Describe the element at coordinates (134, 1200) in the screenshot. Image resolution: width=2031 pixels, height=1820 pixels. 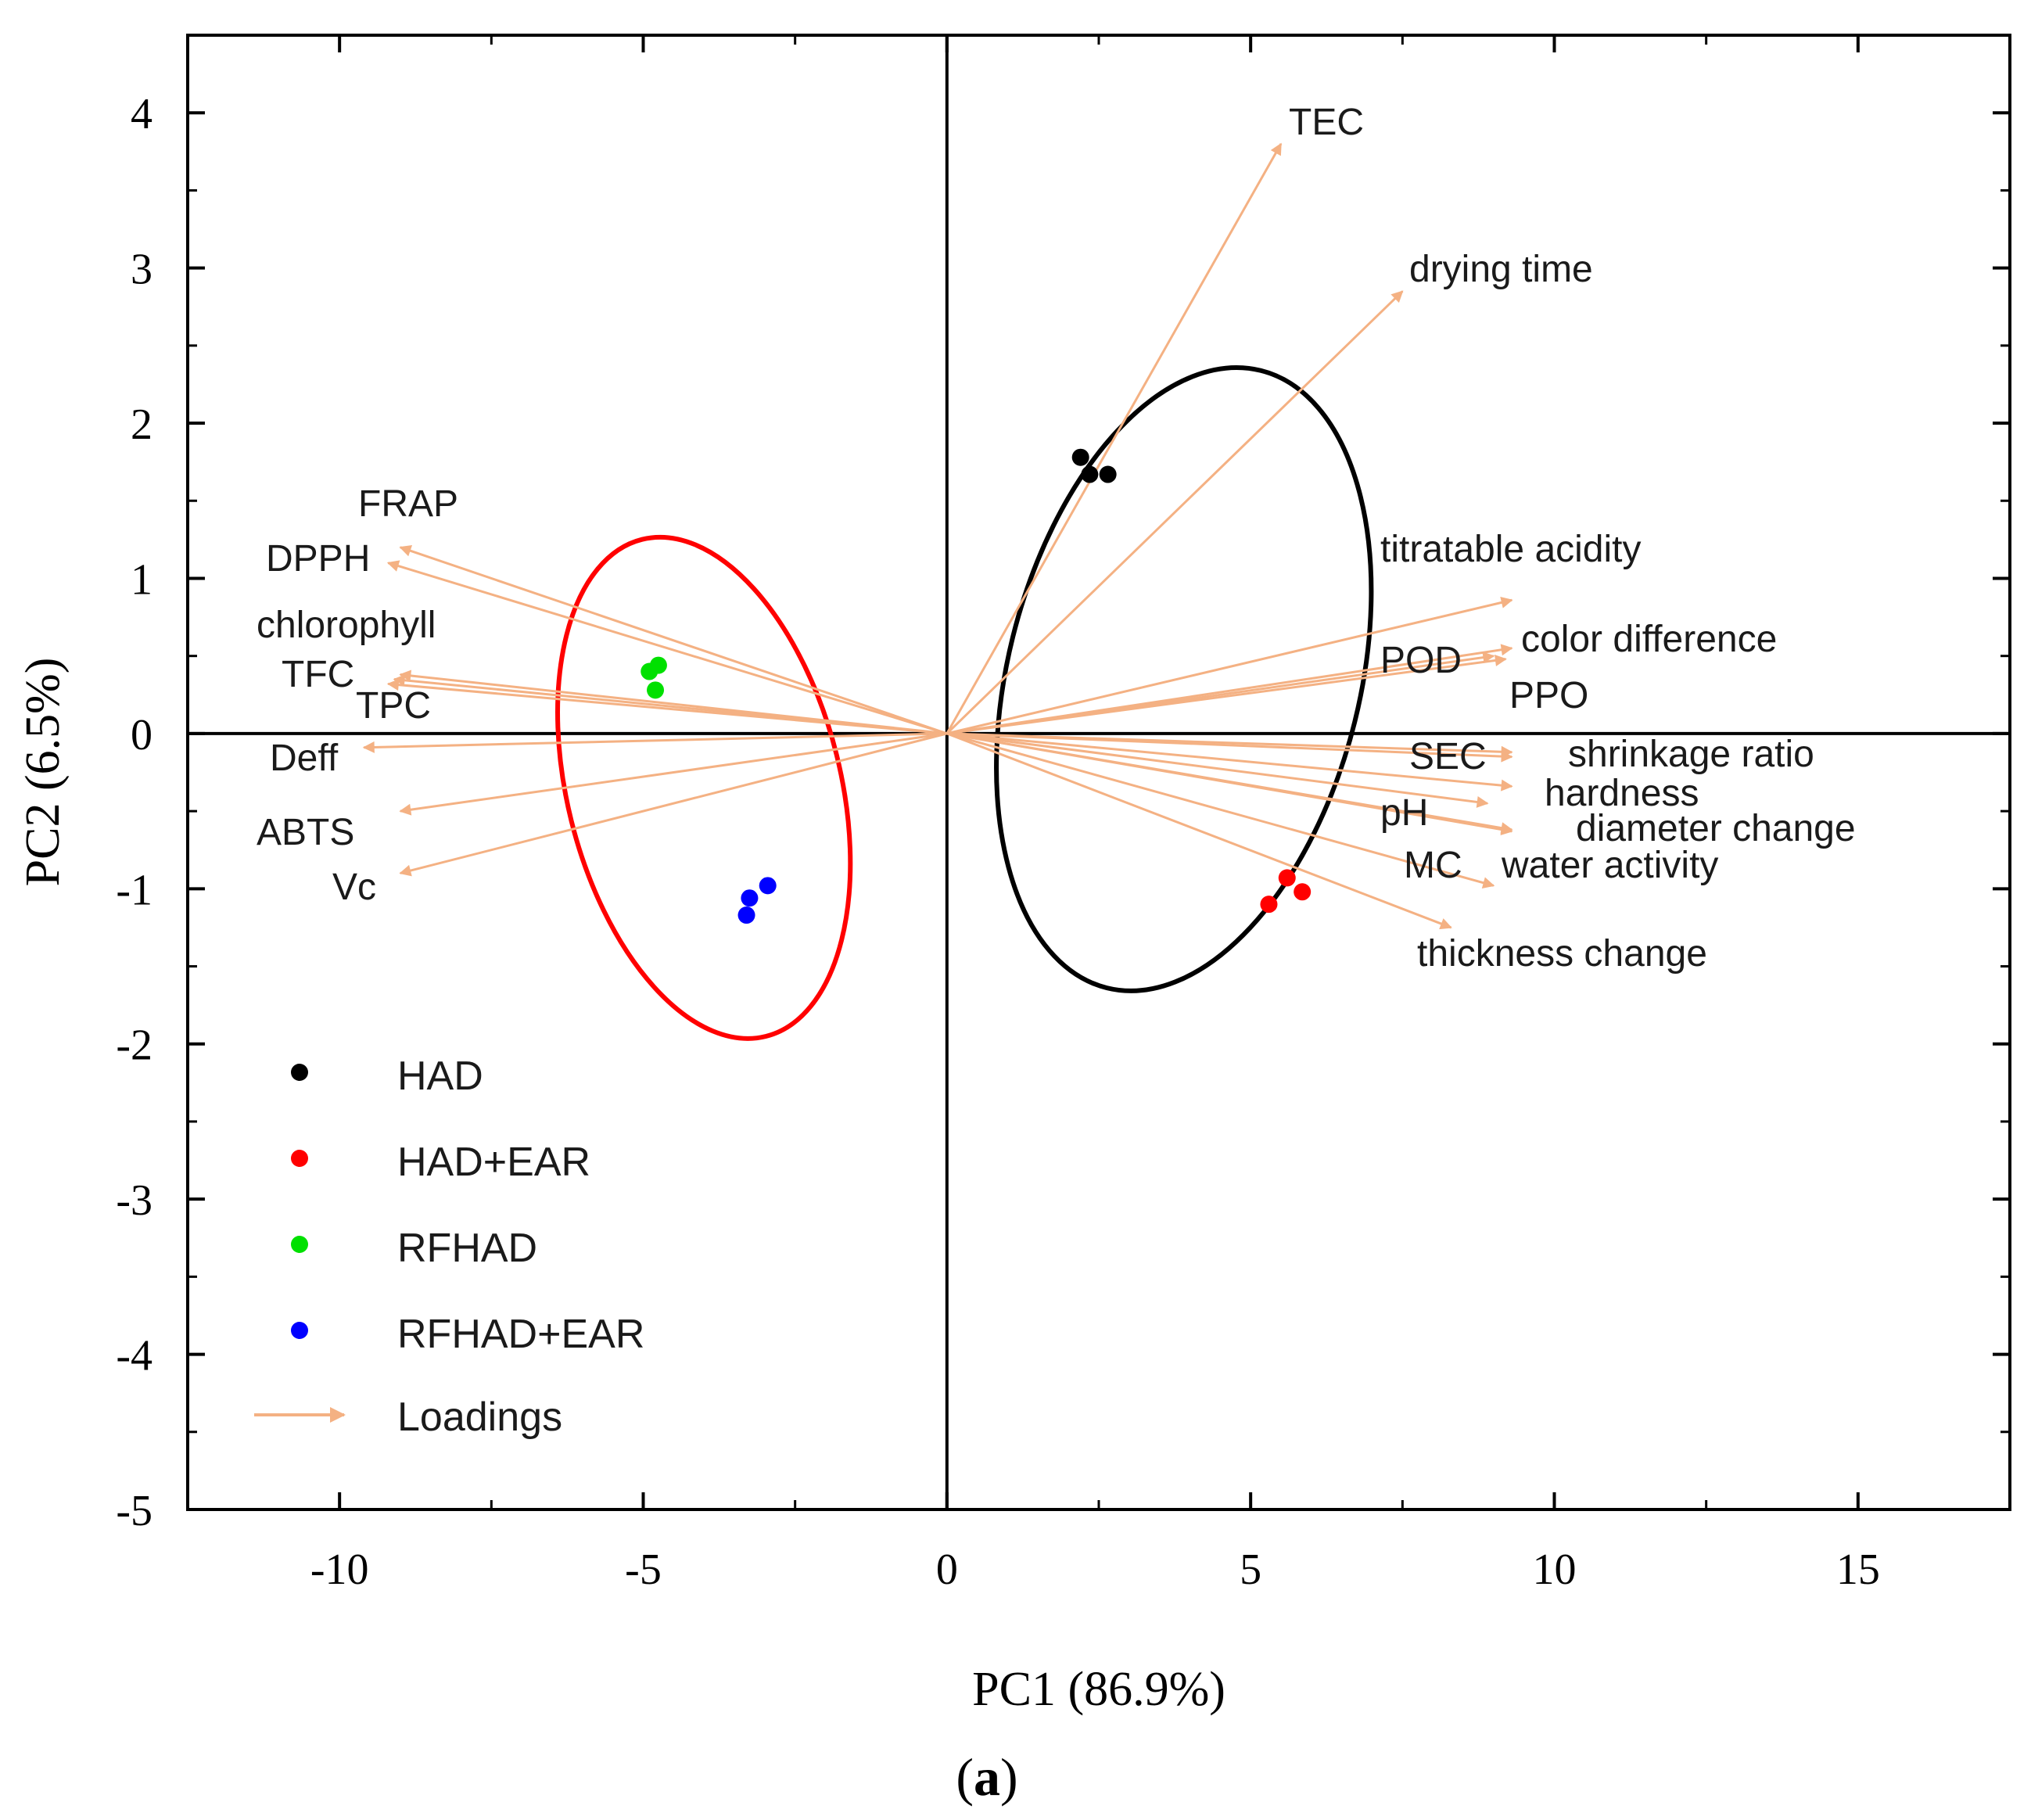
I see `y-tick-label: -3` at that location.